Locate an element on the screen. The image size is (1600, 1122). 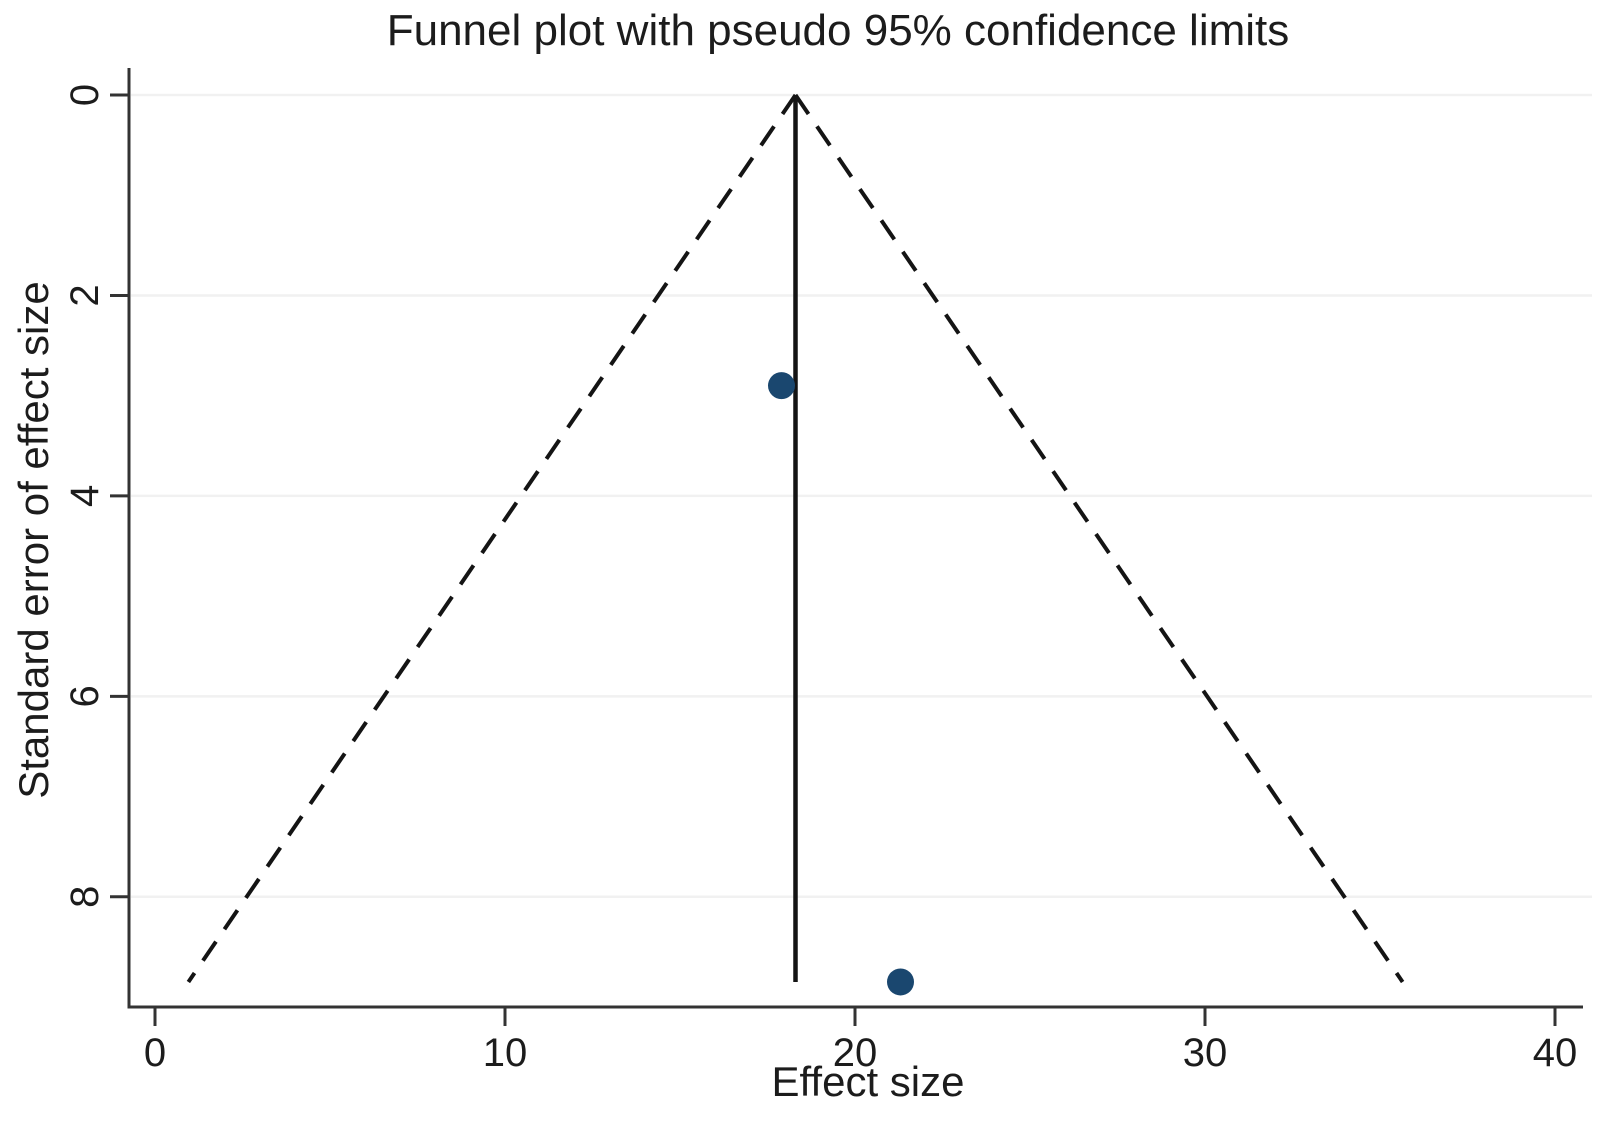
y-tick-label: 0 is located at coordinates (85, 95).